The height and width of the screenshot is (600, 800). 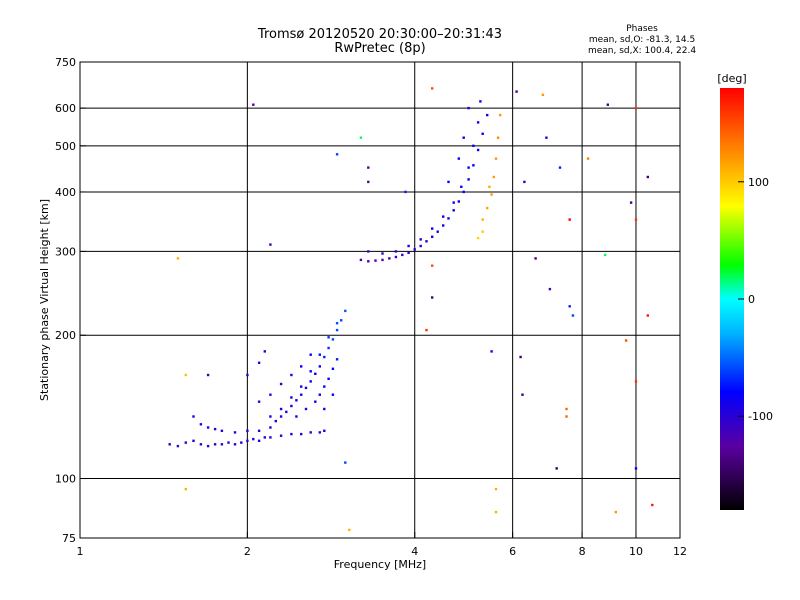 What do you see at coordinates (379, 34) in the screenshot?
I see `chart-title: Tromsø 20120520 20:30:00–20:31:43` at bounding box center [379, 34].